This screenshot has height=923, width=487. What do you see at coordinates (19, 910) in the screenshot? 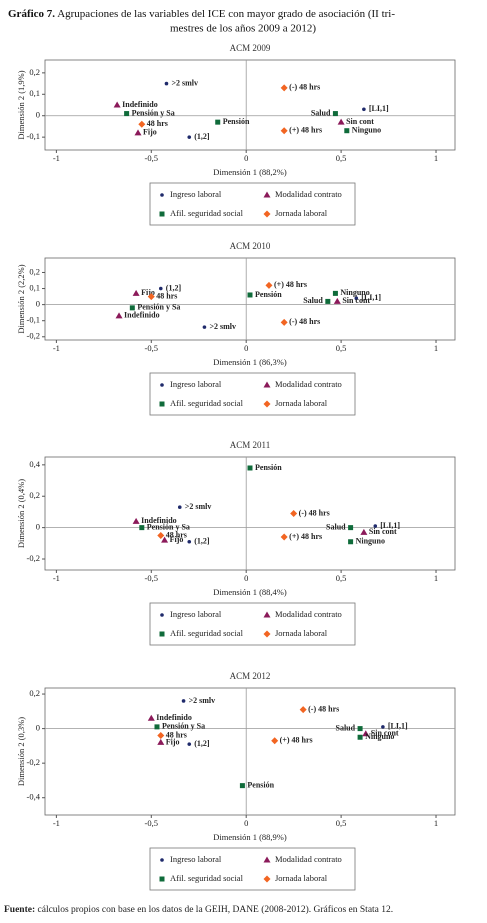
I see `source-label: Fuente:` at bounding box center [19, 910].